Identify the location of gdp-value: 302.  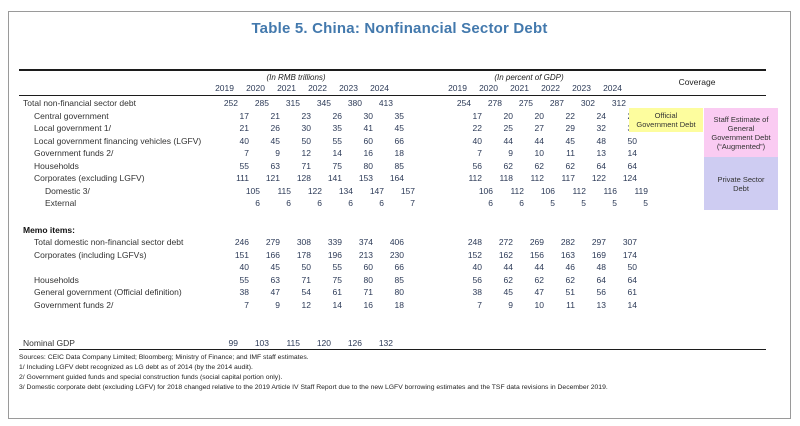
(587, 103).